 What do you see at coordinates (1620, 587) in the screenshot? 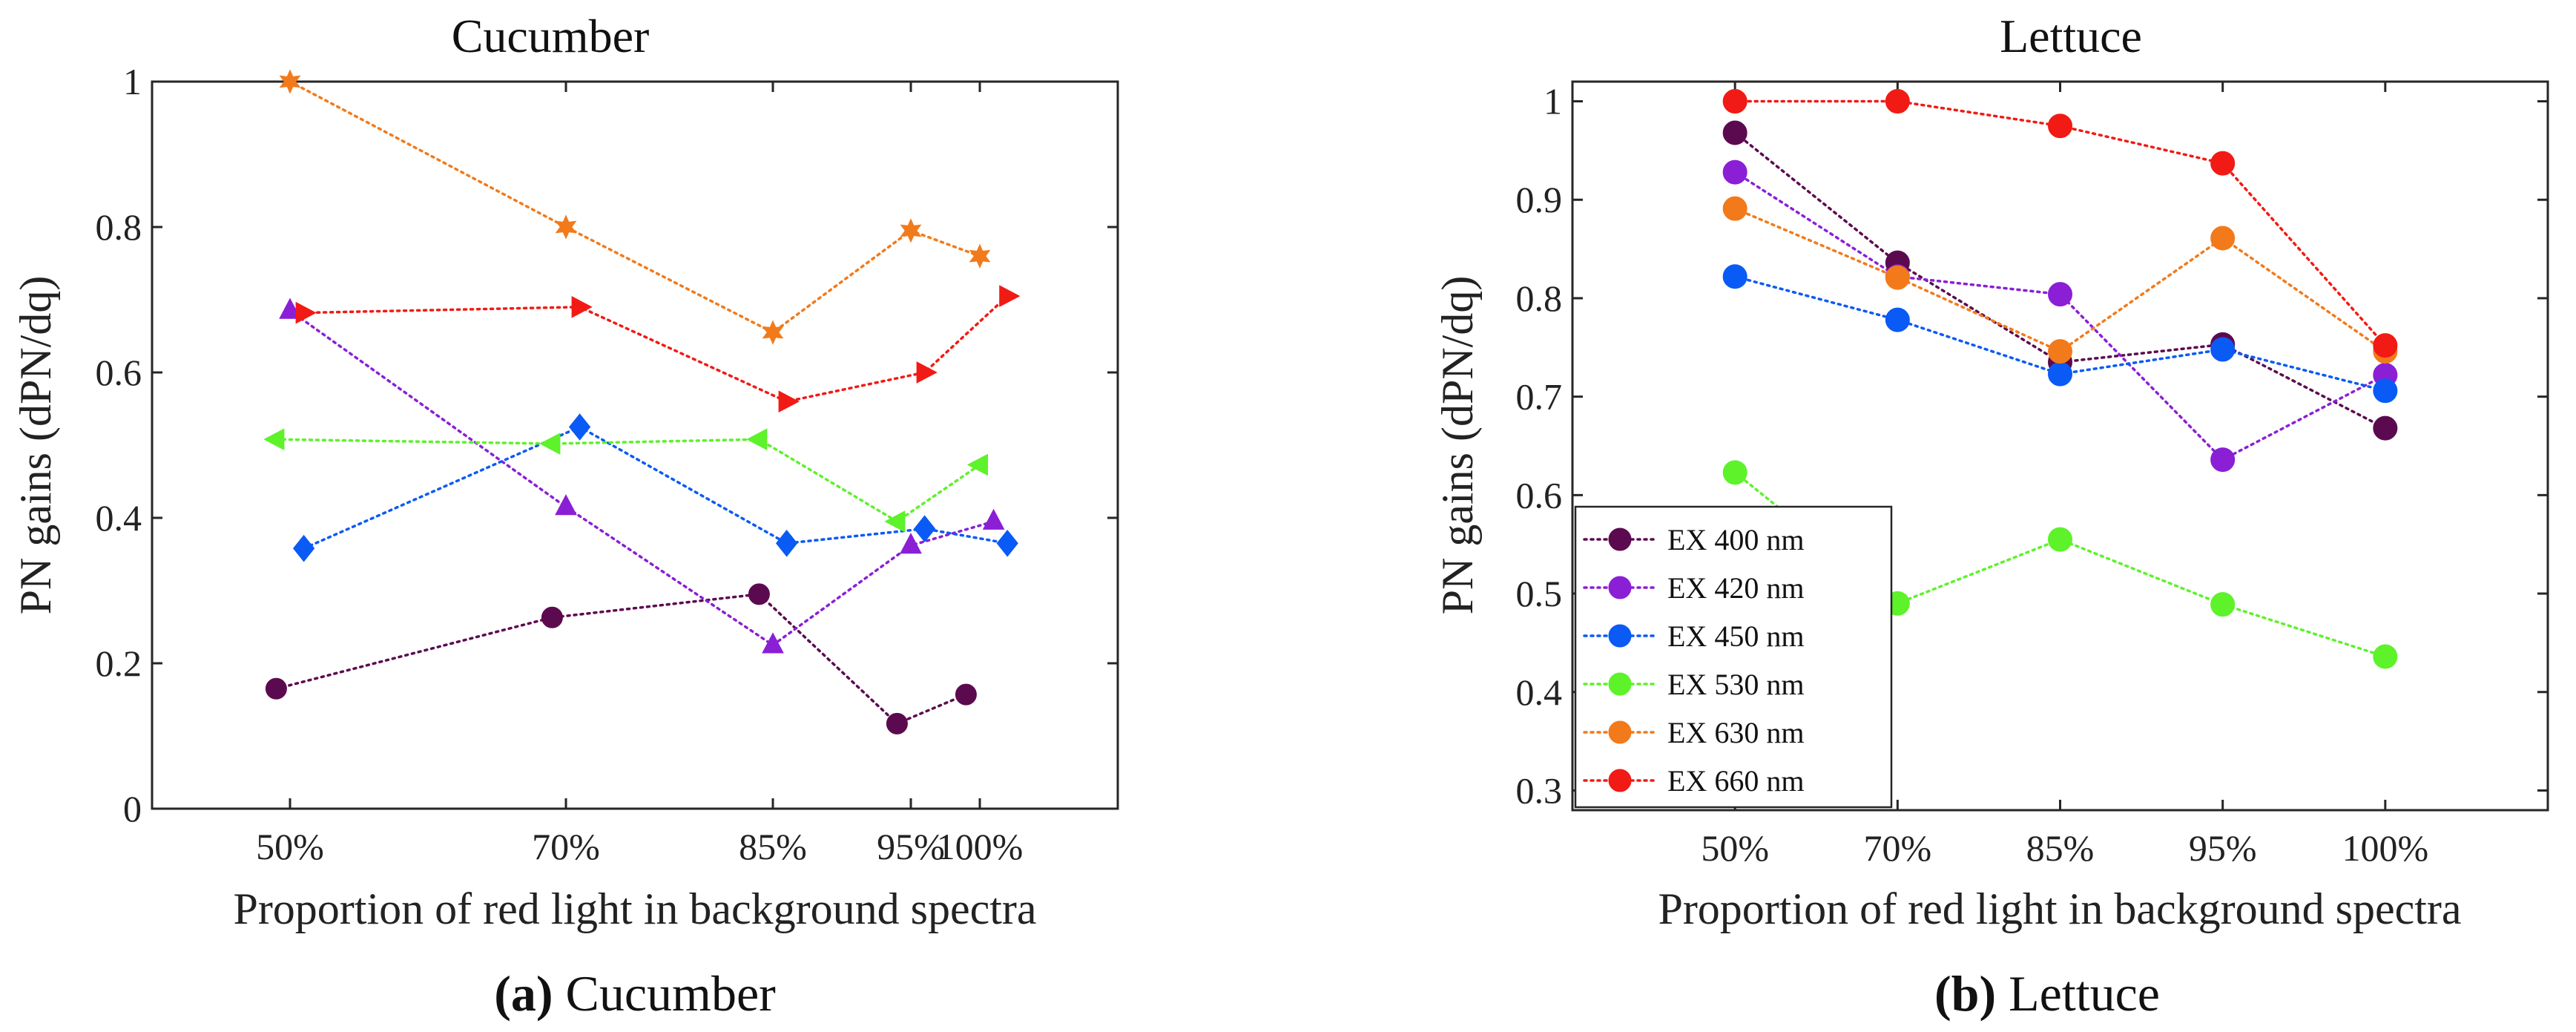
I see `legend-marker-ex-420-nm` at bounding box center [1620, 587].